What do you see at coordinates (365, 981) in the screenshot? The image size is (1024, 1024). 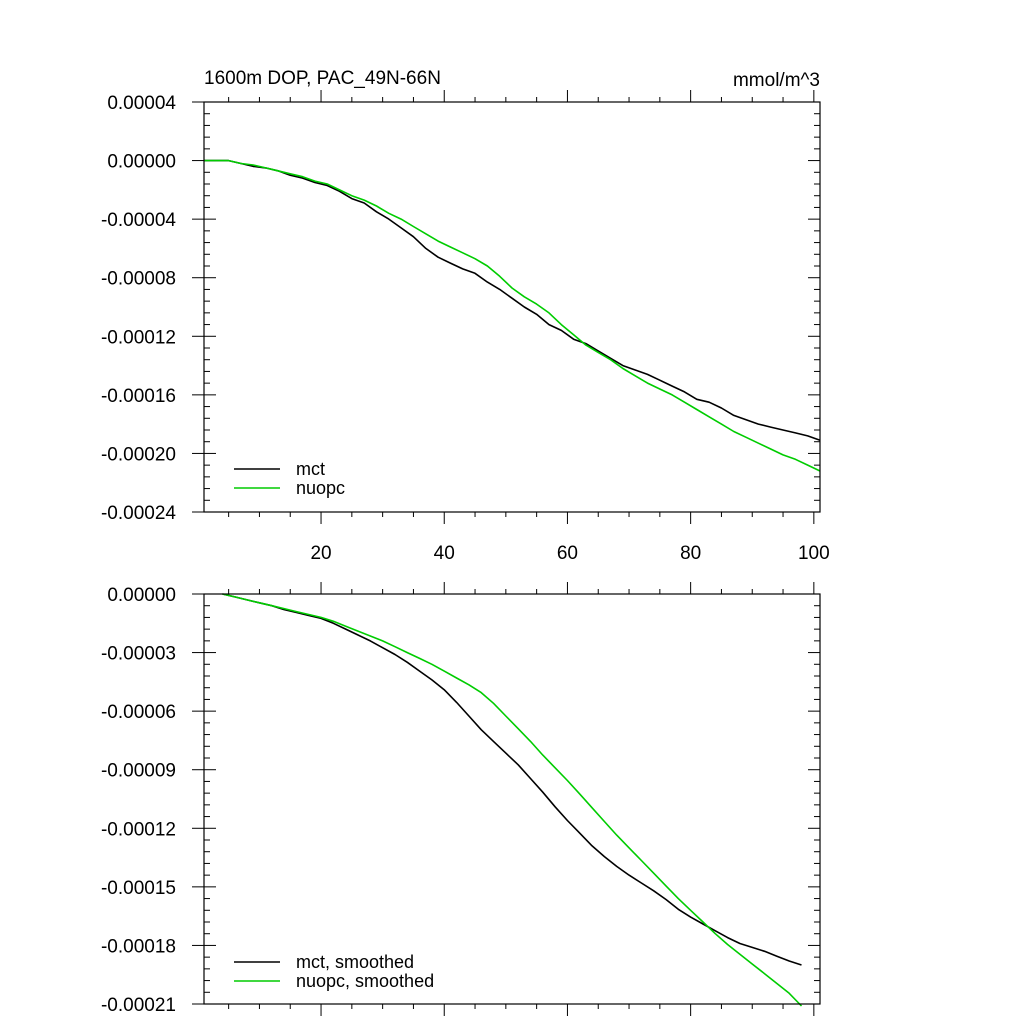 I see `legend-label: nuopc, smoothed` at bounding box center [365, 981].